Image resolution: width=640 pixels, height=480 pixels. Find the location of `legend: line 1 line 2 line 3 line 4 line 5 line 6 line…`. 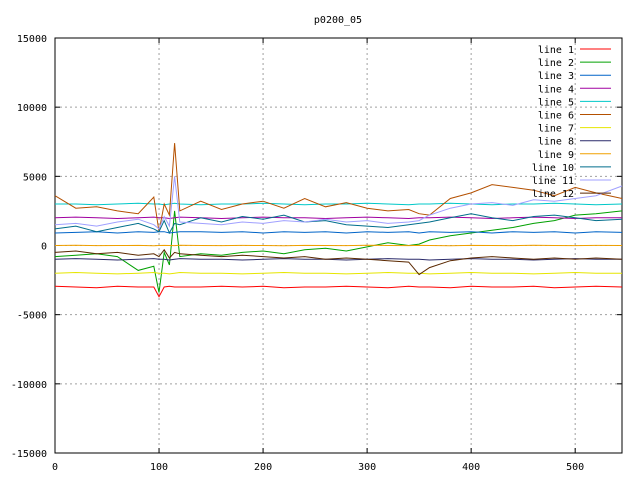

legend: line 1 line 2 line 3 line 4 line 5 line 6 line… is located at coordinates (571, 122).